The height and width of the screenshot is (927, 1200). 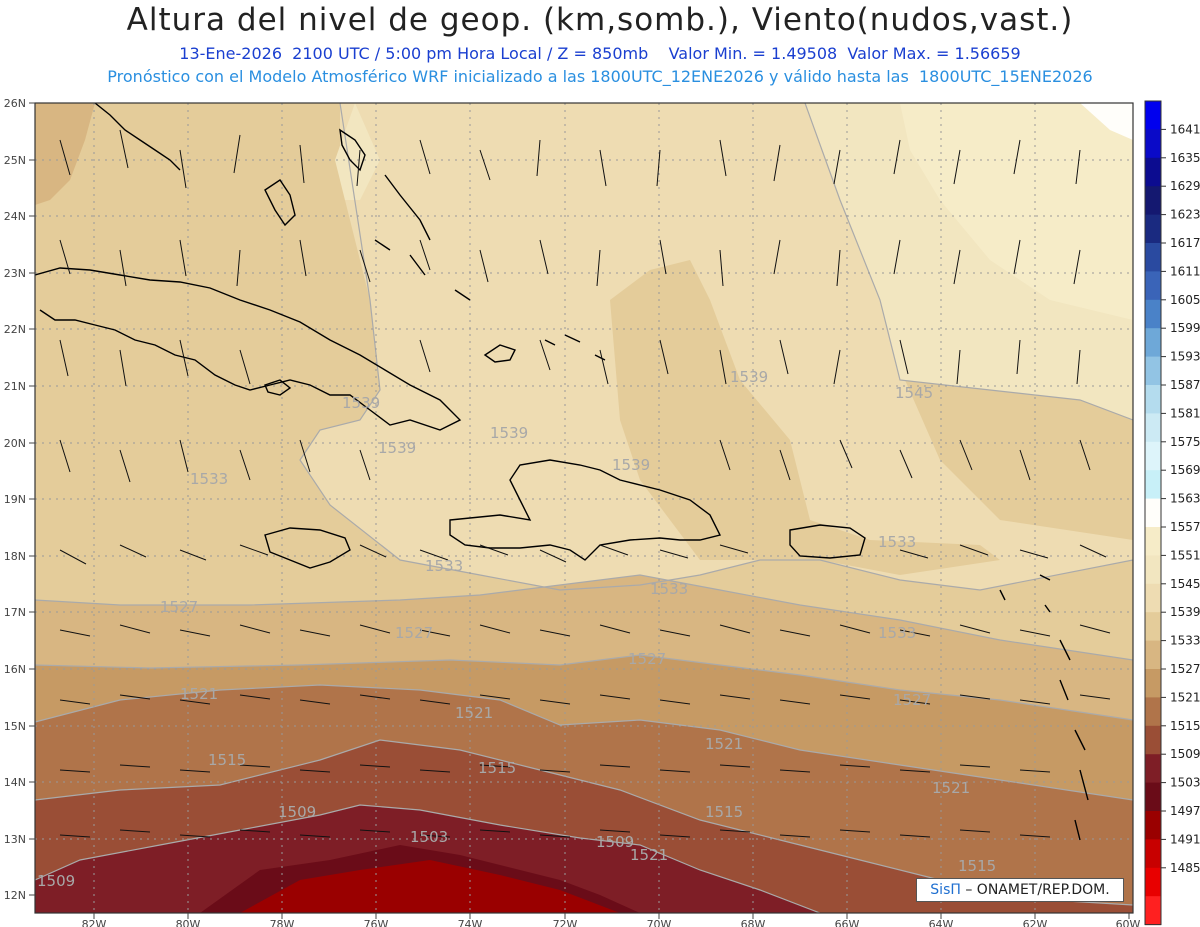 I want to click on lon-label: 78W, so click(x=282, y=922).